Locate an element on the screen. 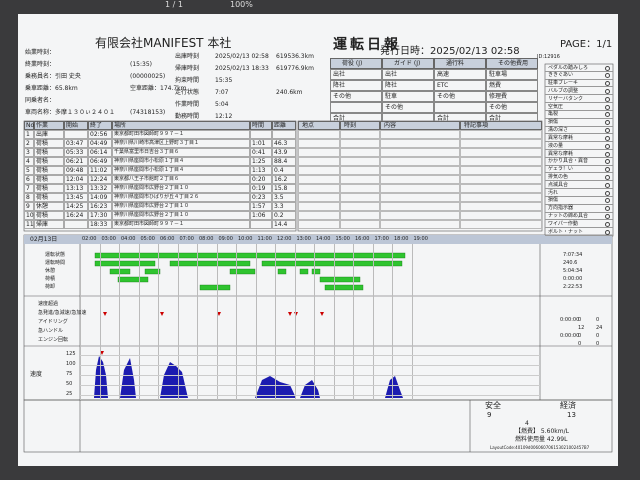  info-value: (15:35) is located at coordinates (141, 64).